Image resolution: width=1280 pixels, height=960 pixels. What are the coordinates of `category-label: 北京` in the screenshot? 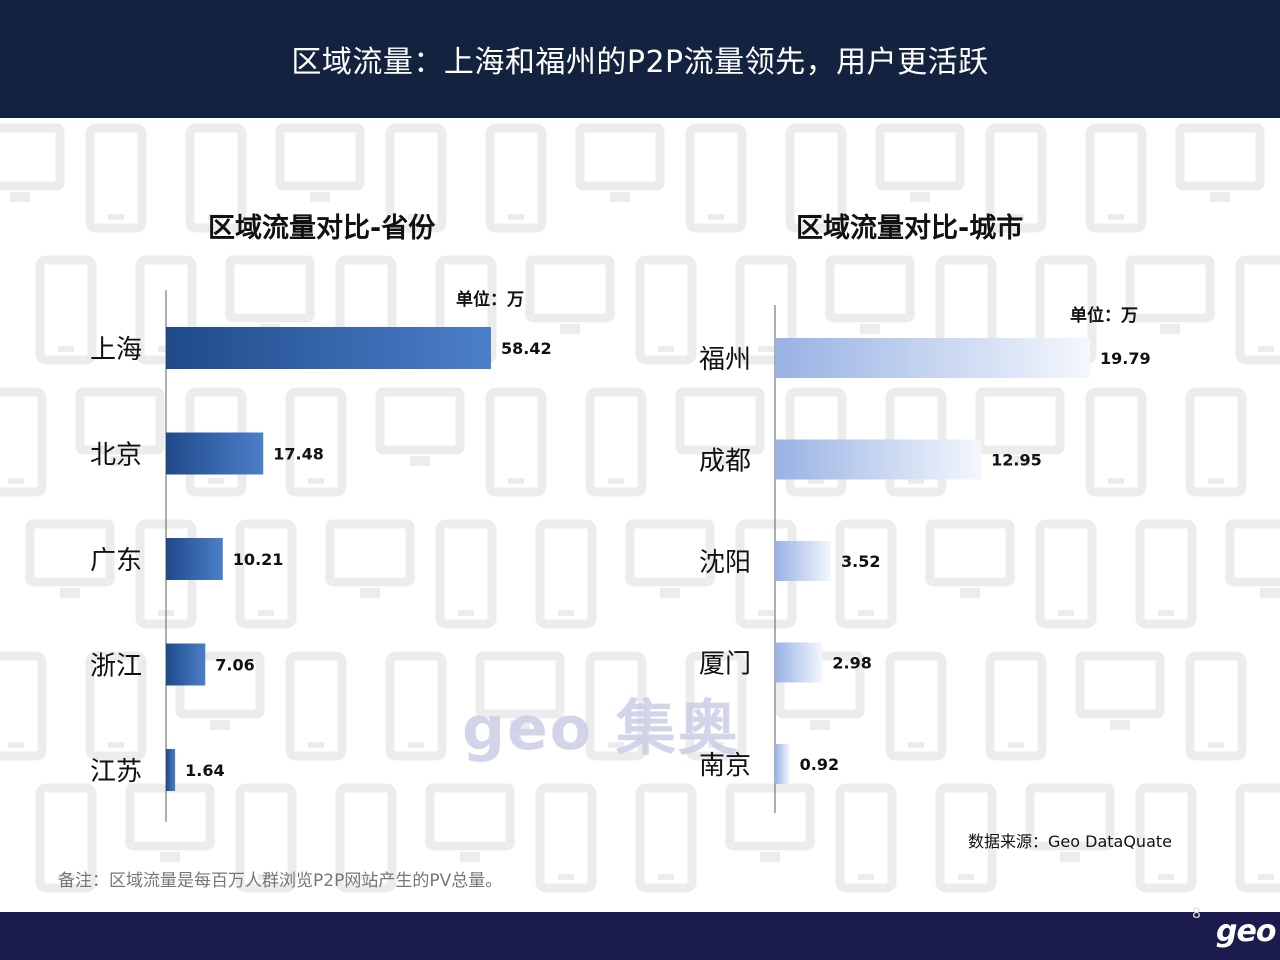 It's located at (116, 456).